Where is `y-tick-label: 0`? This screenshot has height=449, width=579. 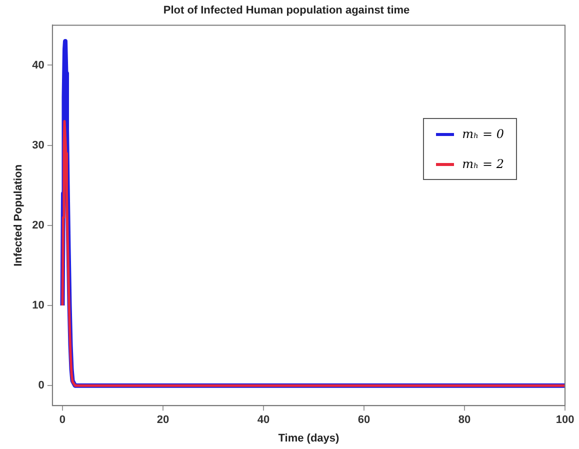
y-tick-label: 0 is located at coordinates (41, 386).